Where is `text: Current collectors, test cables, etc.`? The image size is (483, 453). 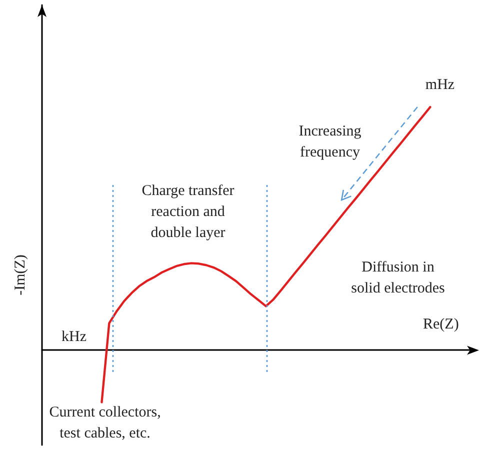 text: Current collectors, test cables, etc. is located at coordinates (105, 423).